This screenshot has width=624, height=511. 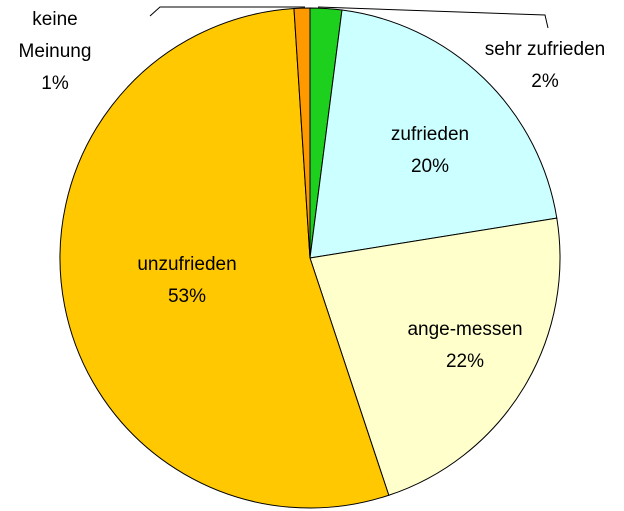 I want to click on label-name: sehr zufrieden, so click(x=545, y=49).